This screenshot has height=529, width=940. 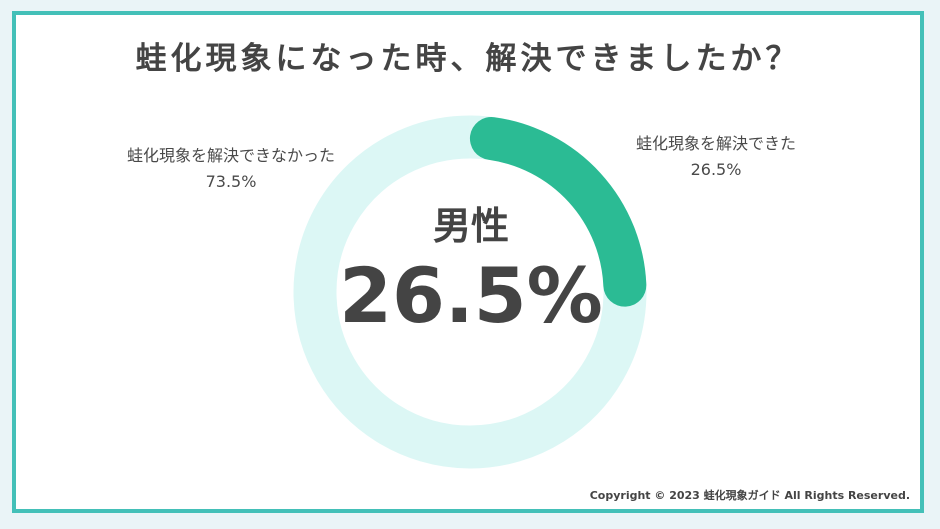 I want to click on label-solved-text: 蛙化現象を解決できた, so click(x=715, y=143).